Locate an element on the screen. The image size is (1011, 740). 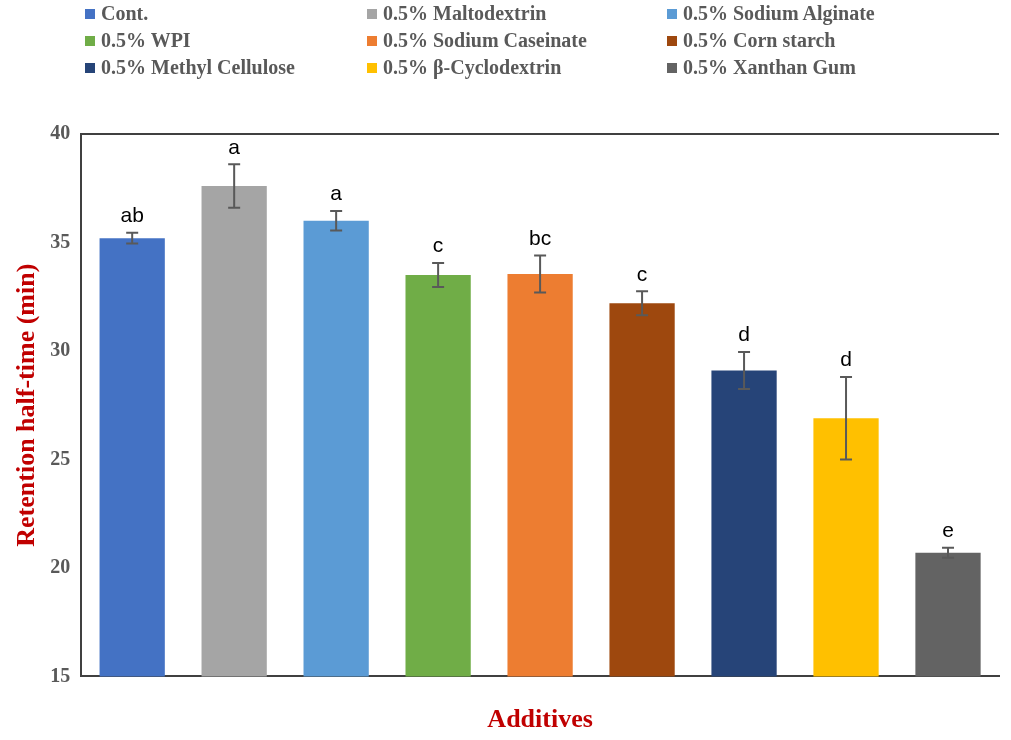
y-tick-label: 25 is located at coordinates (60, 457).